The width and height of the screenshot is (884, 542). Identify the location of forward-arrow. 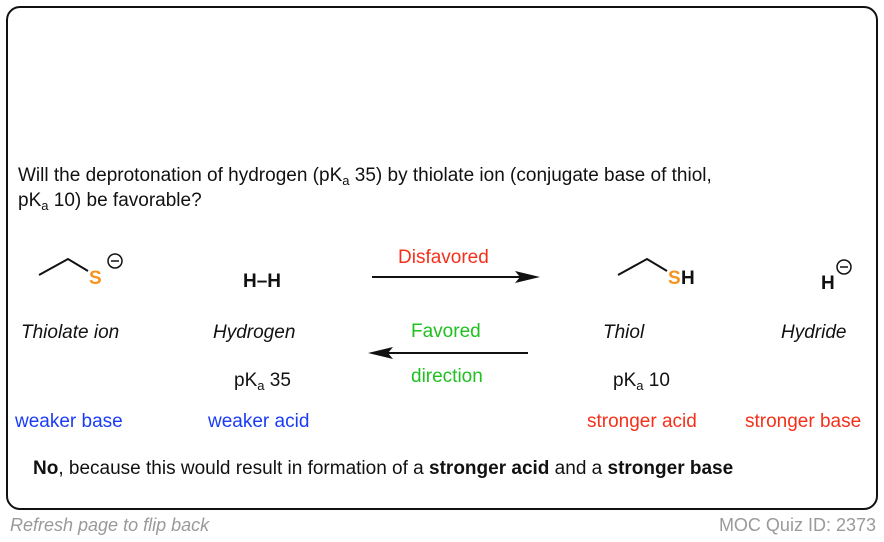
(456, 277).